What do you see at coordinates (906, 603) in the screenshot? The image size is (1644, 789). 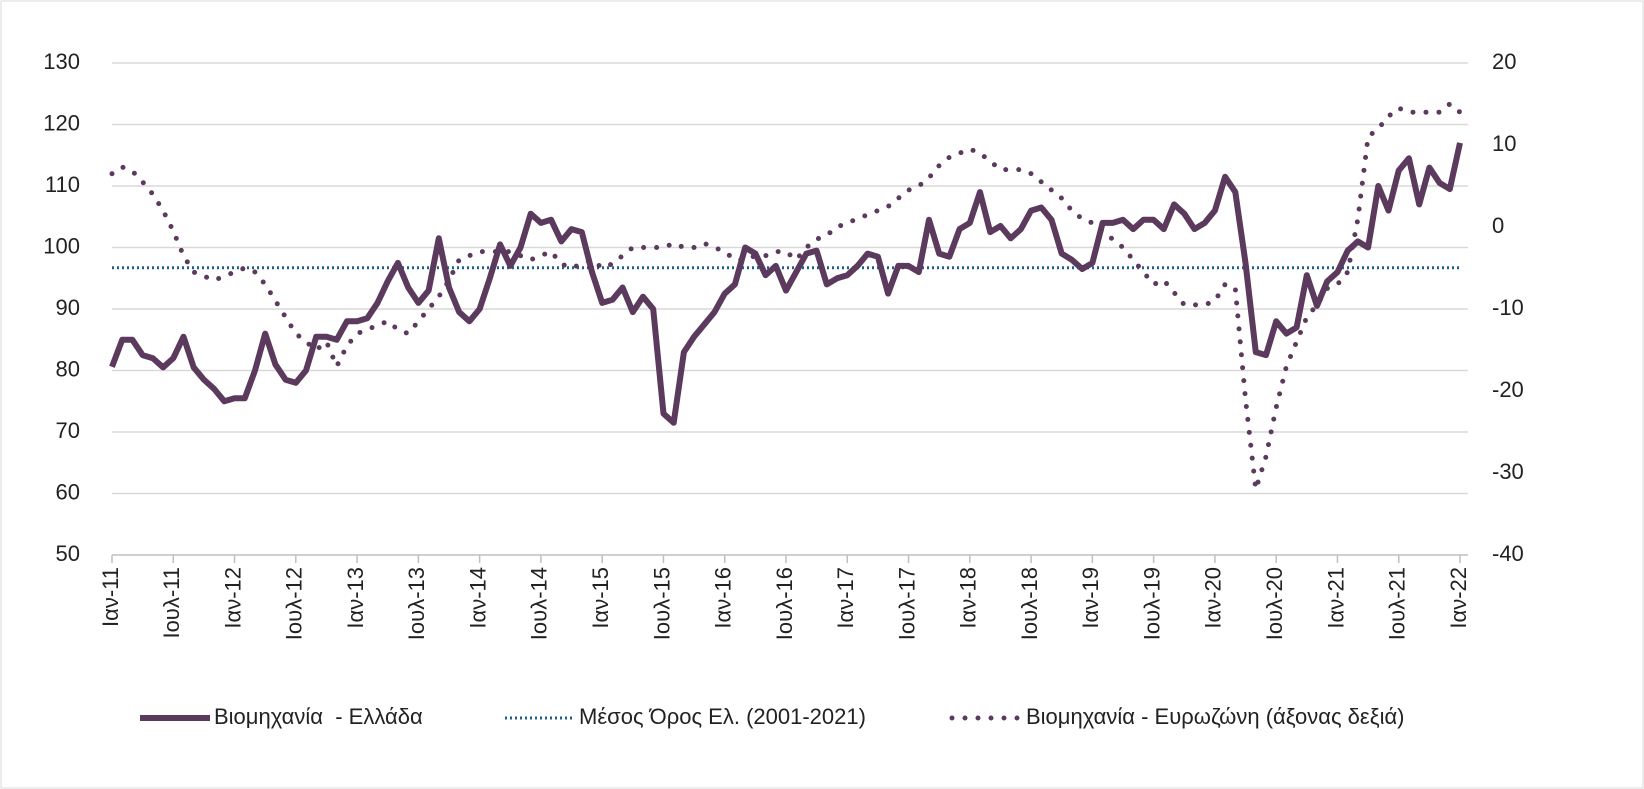 I see `x-tick-label: Ιουλ-17` at bounding box center [906, 603].